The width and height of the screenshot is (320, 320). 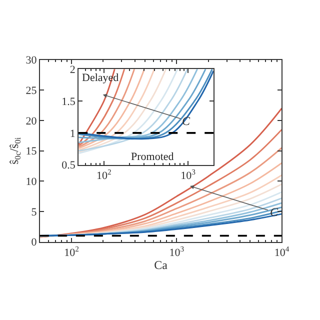 I want to click on x-tick-label: 10$^{4}$, so click(x=282, y=252).